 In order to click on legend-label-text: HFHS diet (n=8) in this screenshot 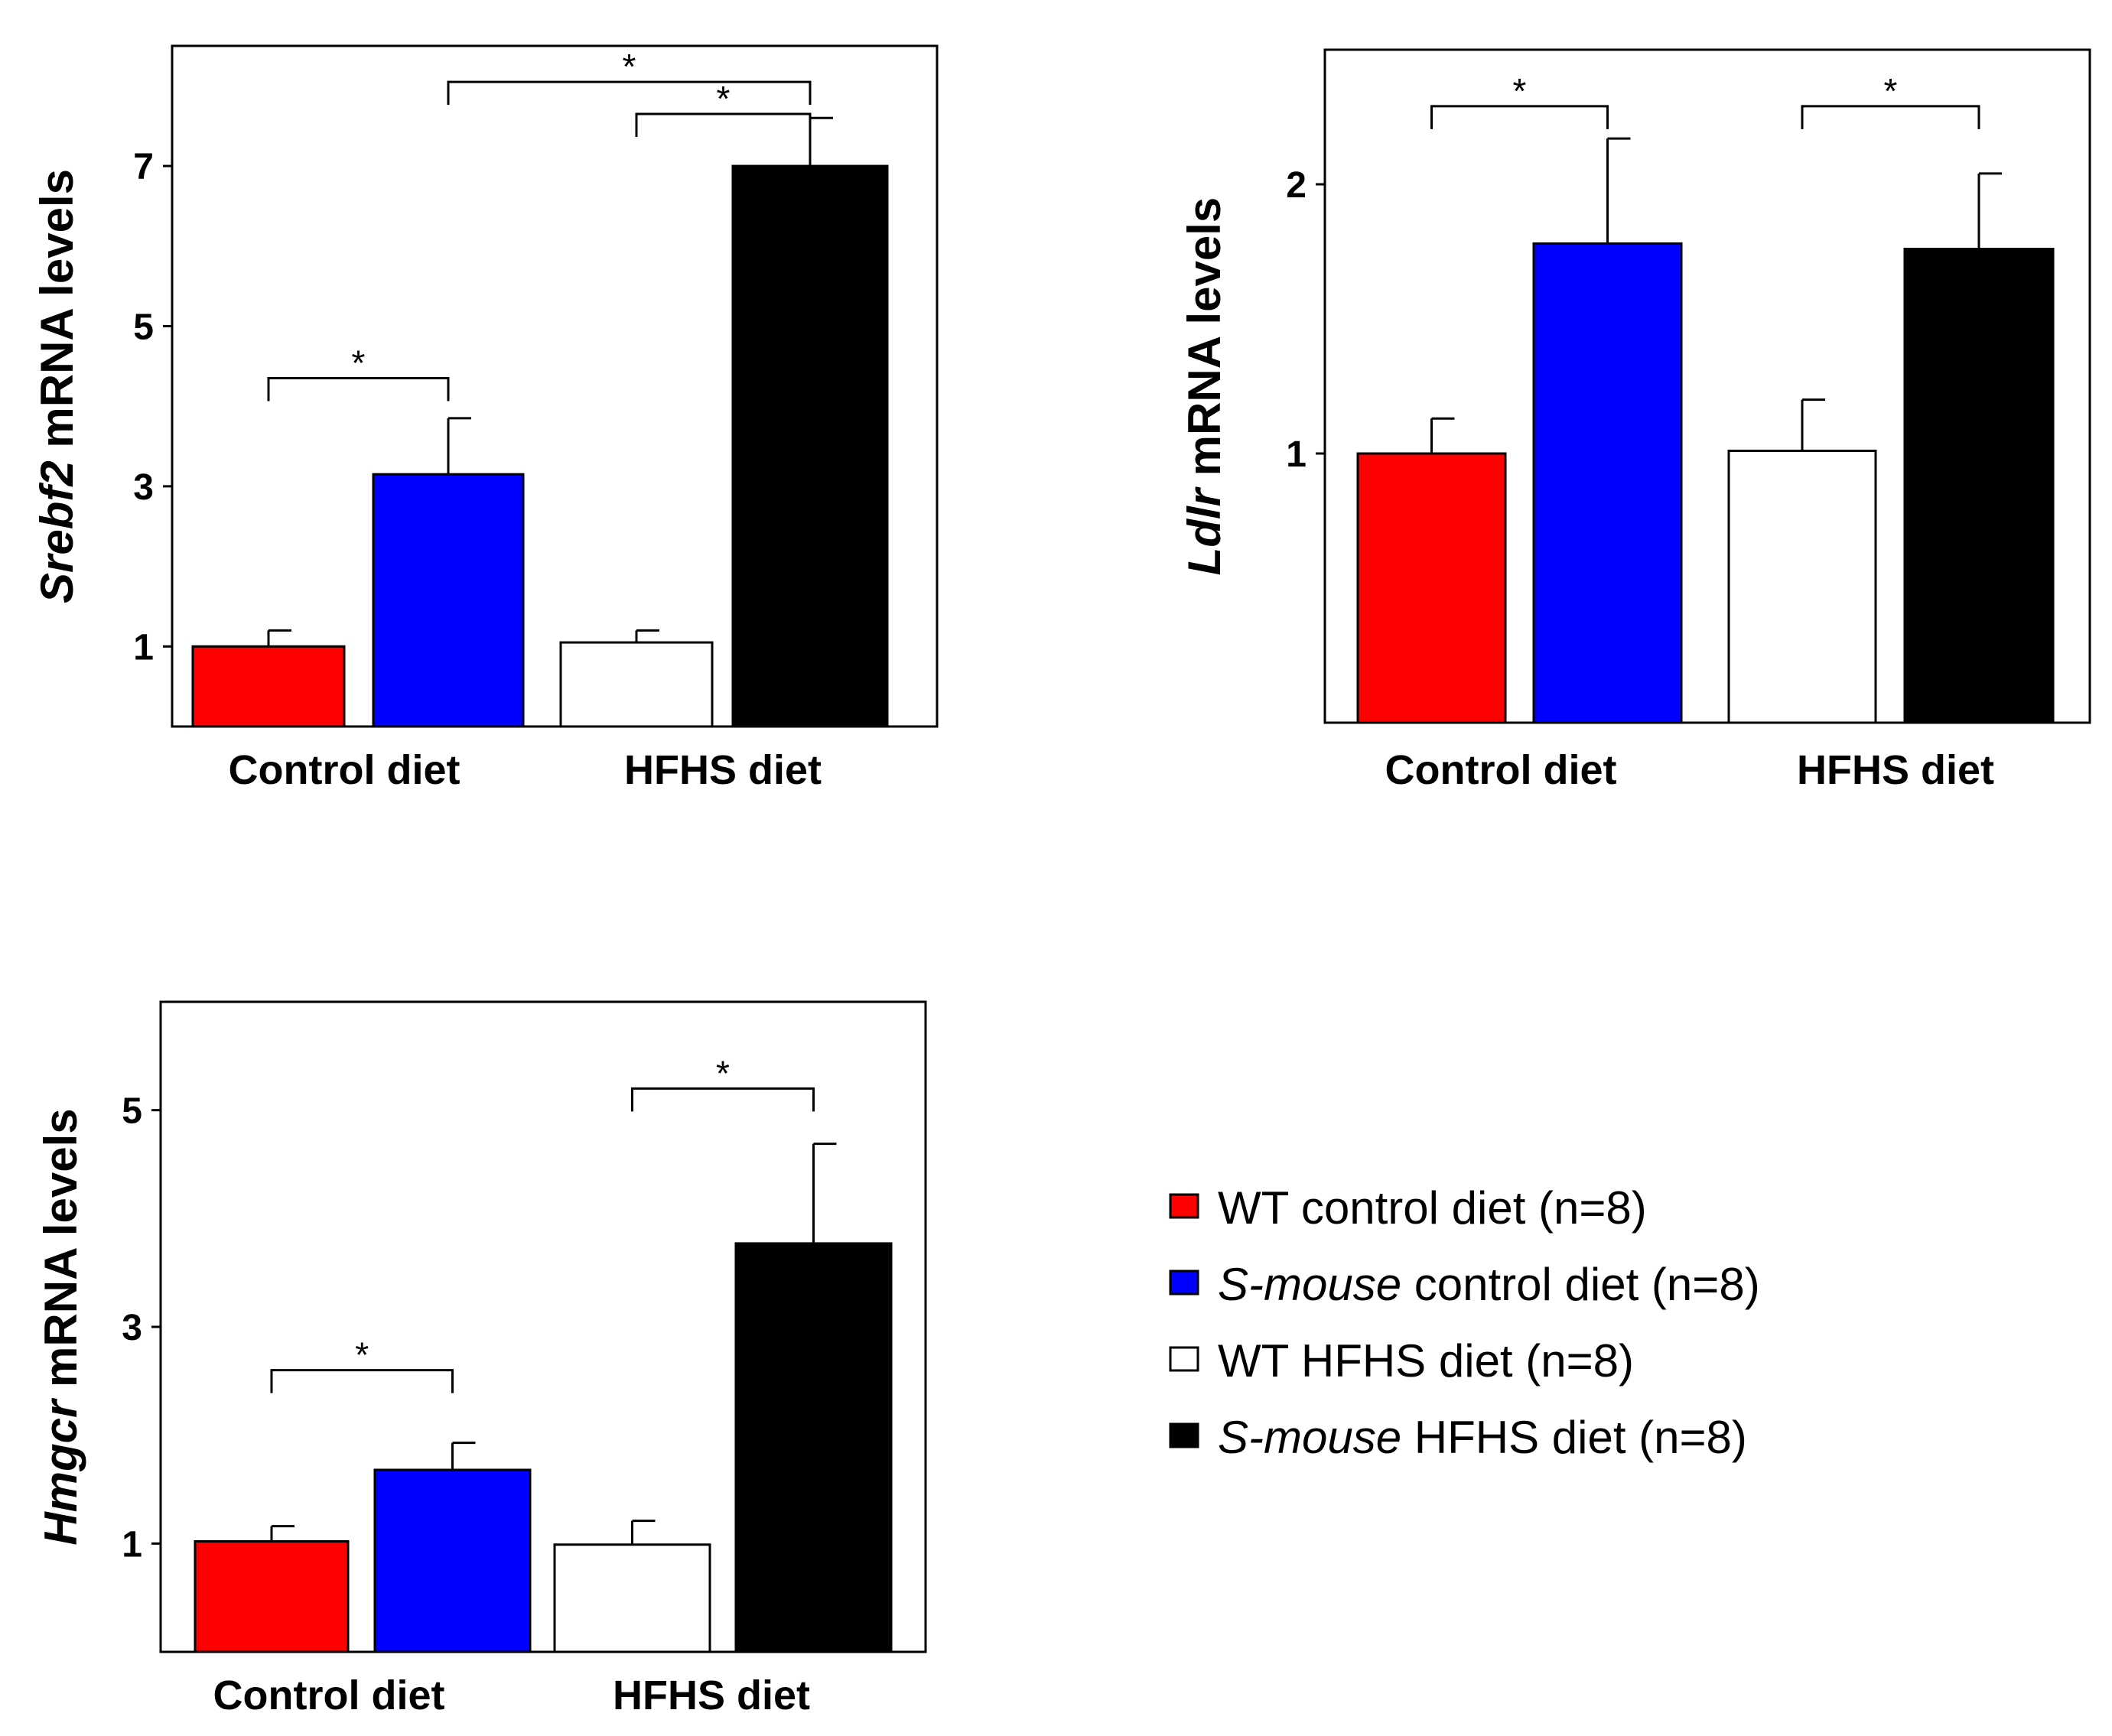, I will do `click(1574, 1437)`.